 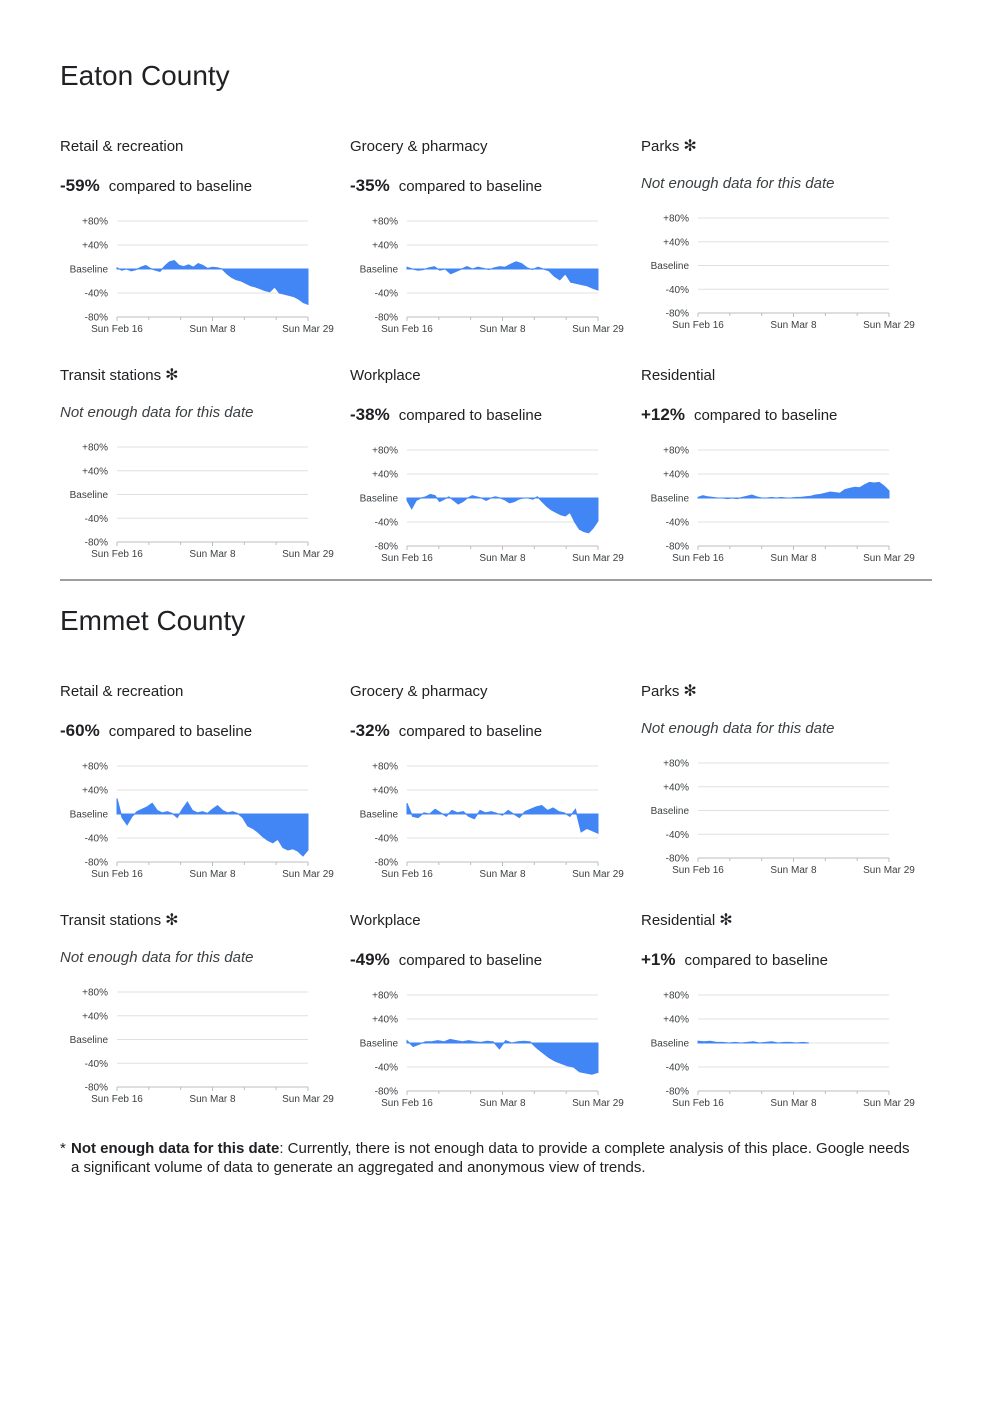 I want to click on change-percent: -59%, so click(x=80, y=185).